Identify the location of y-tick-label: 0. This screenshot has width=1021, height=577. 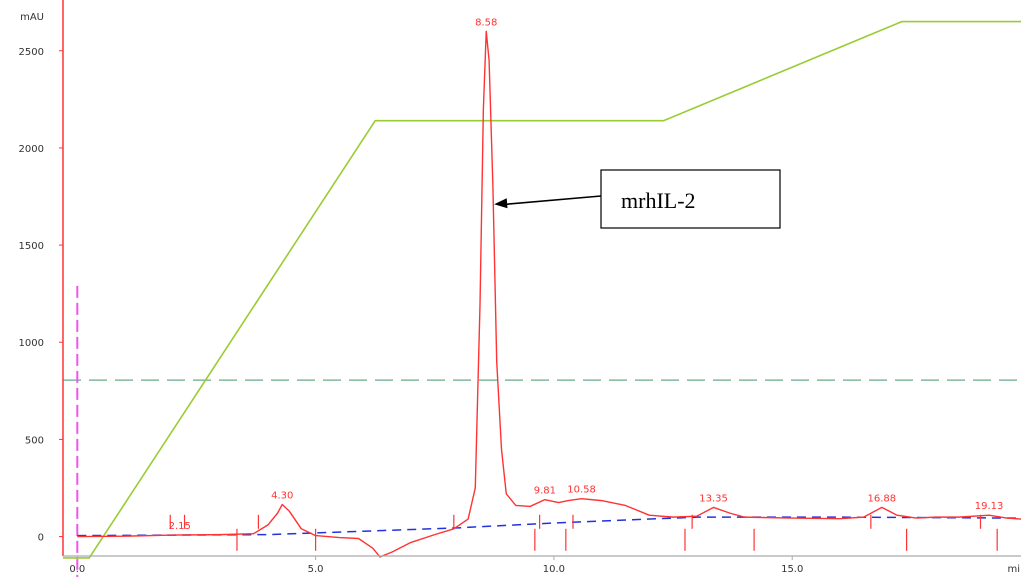
(41, 538).